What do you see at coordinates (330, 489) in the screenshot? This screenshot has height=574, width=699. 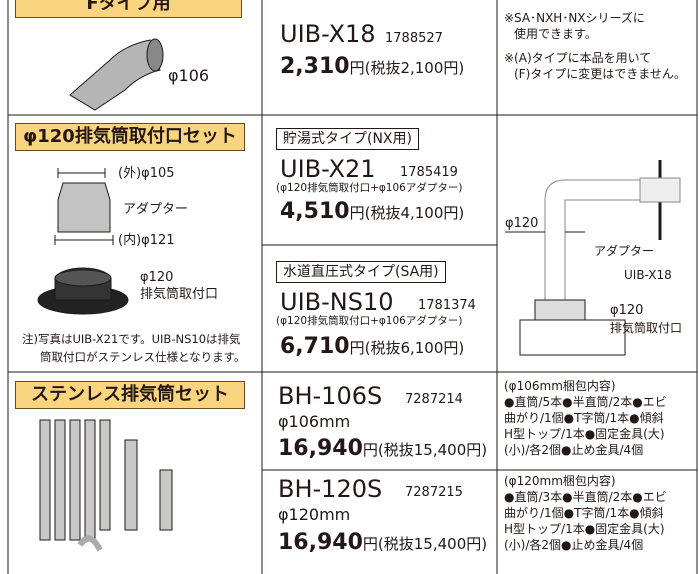 I see `model: BH-120S` at bounding box center [330, 489].